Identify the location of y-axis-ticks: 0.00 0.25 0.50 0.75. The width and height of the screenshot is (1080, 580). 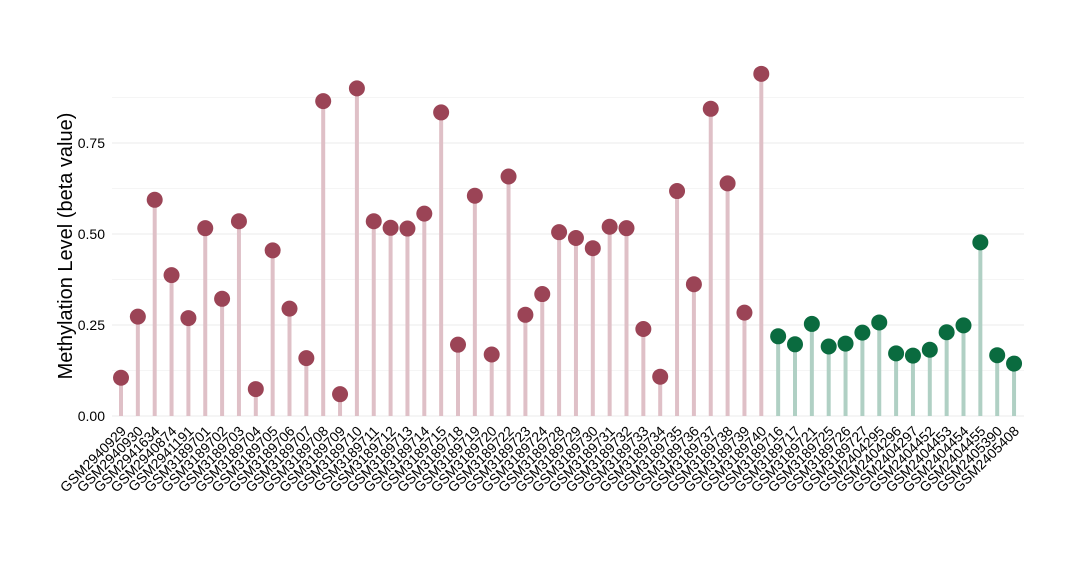
(91, 279).